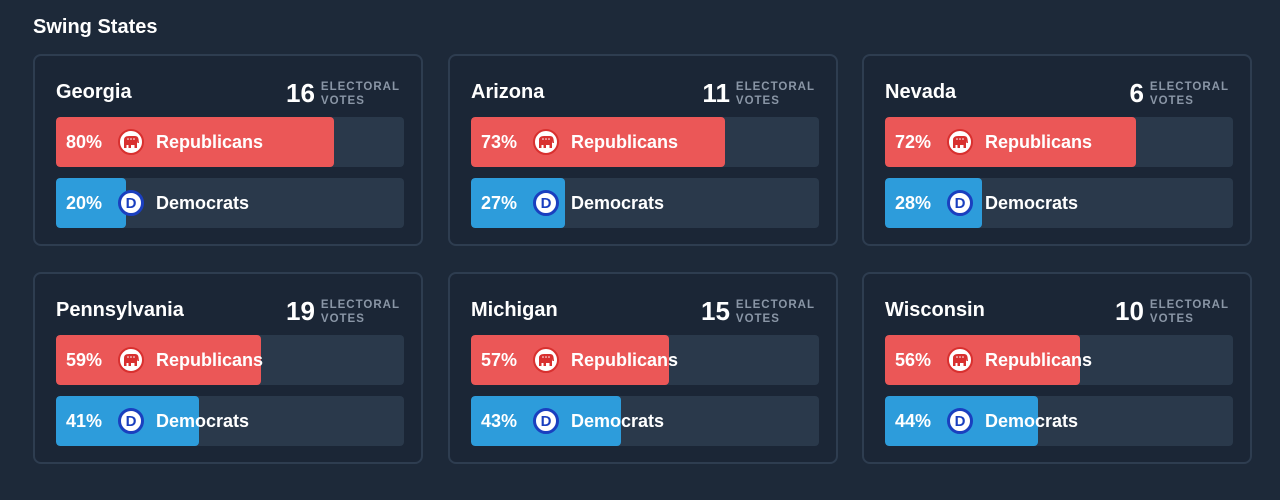 The width and height of the screenshot is (1280, 500). I want to click on state-name: Pennsylvania, so click(120, 310).